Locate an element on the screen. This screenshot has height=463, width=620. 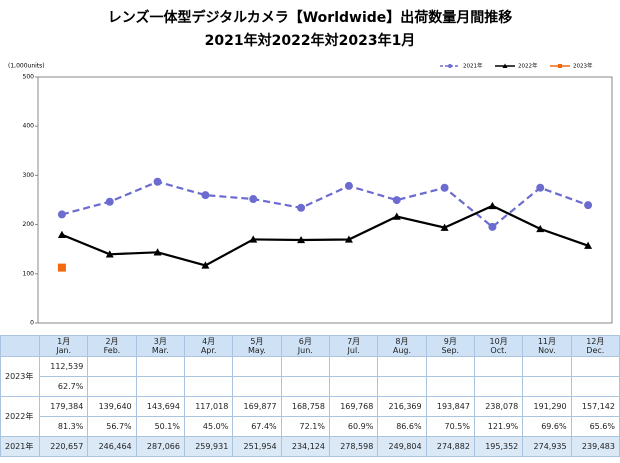
month-header: 1月 Jan. is located at coordinates (63, 346).